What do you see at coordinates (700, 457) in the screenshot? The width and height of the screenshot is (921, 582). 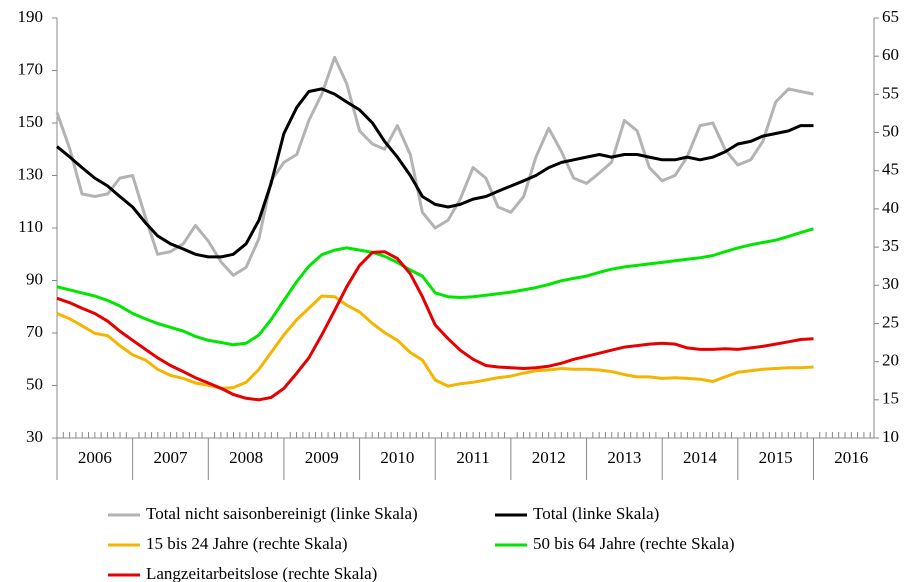 I see `x-tick-label: 2014` at bounding box center [700, 457].